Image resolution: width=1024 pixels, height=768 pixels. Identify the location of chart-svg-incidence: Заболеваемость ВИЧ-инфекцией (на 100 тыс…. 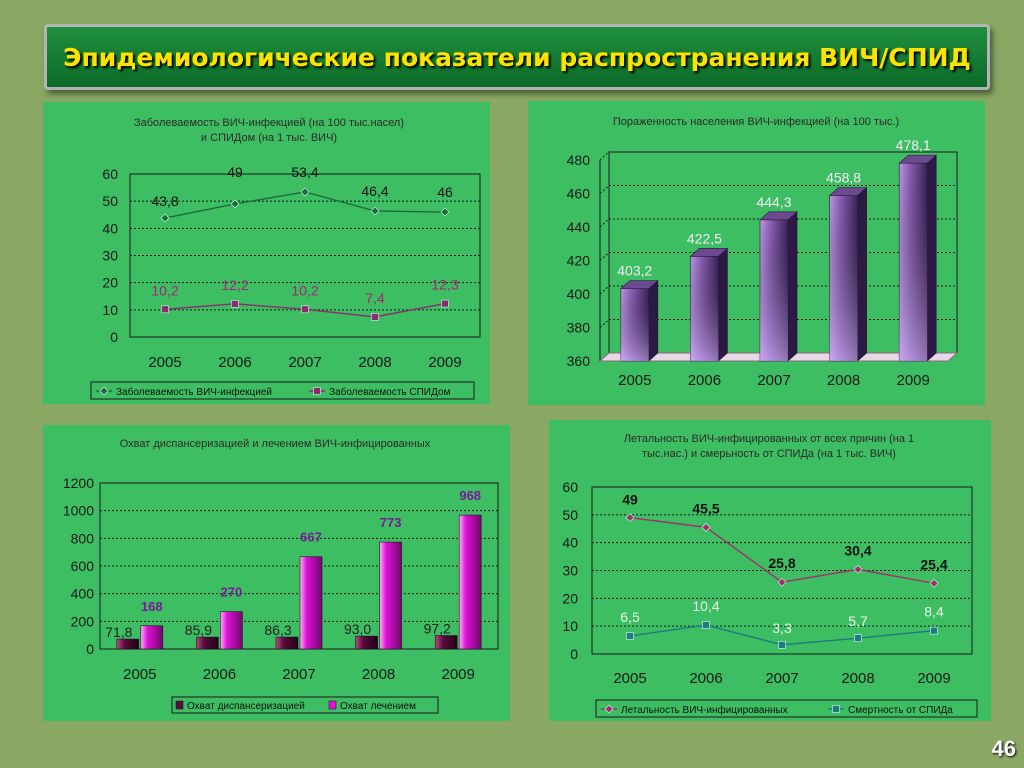
(285, 258).